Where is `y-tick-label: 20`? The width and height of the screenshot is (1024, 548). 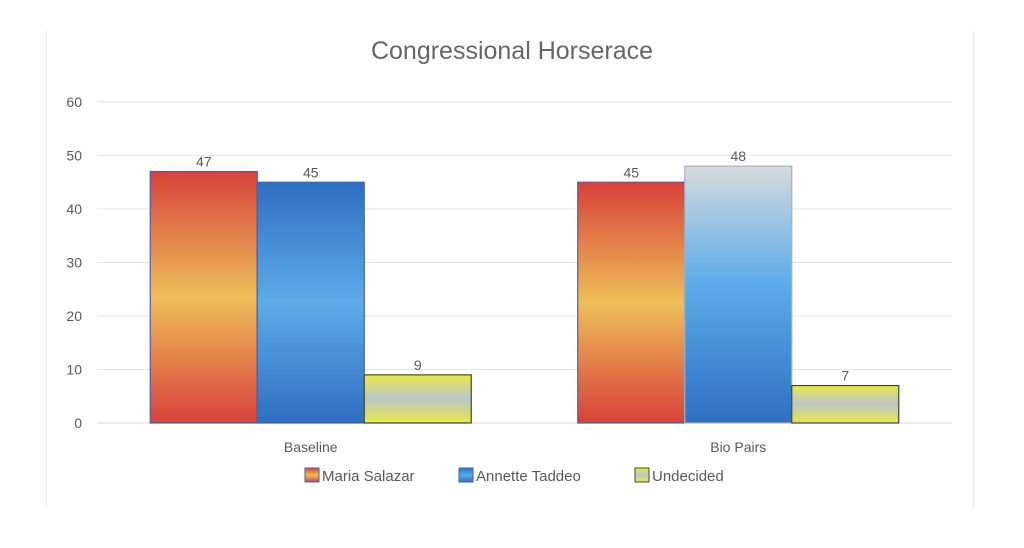
y-tick-label: 20 is located at coordinates (74, 316).